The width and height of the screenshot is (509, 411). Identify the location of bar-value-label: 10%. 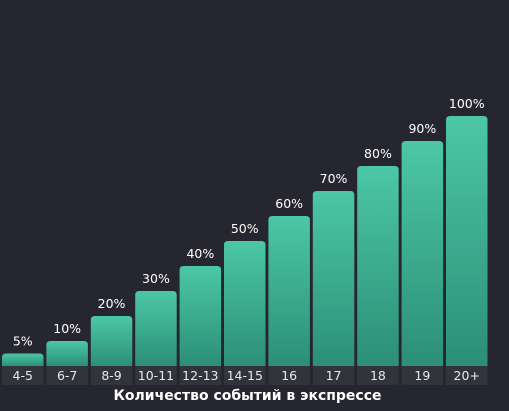
(67, 328).